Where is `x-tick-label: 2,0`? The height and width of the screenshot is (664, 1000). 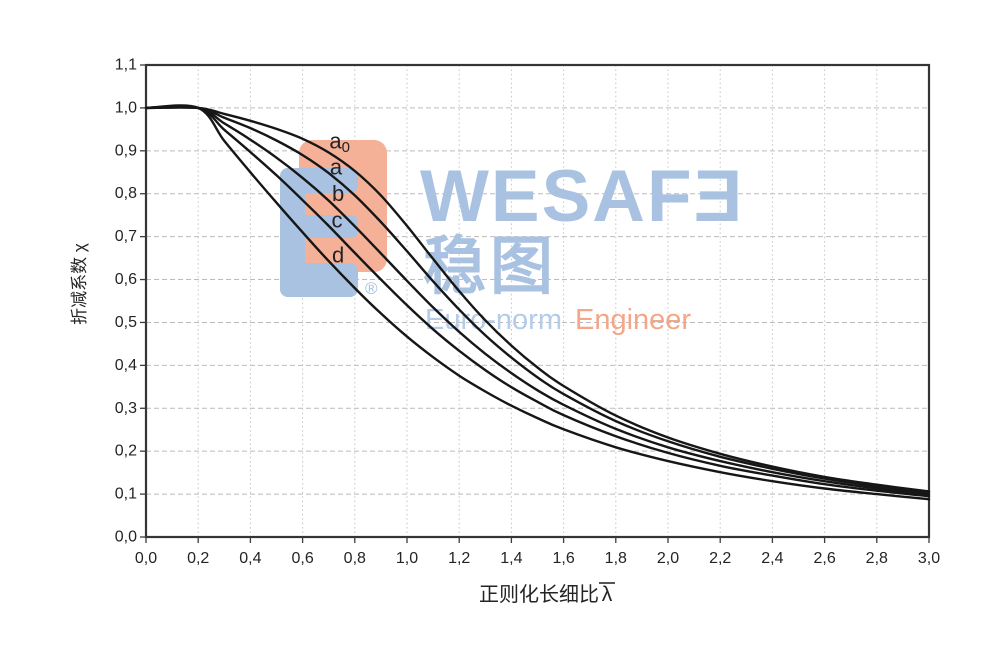 x-tick-label: 2,0 is located at coordinates (668, 558).